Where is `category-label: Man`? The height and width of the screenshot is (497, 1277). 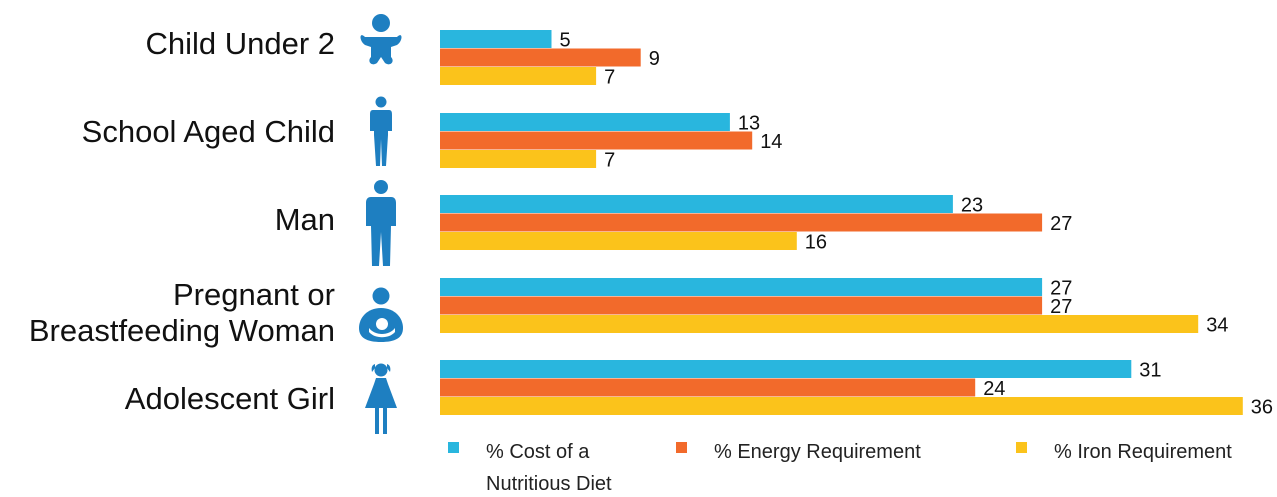 category-label: Man is located at coordinates (305, 219).